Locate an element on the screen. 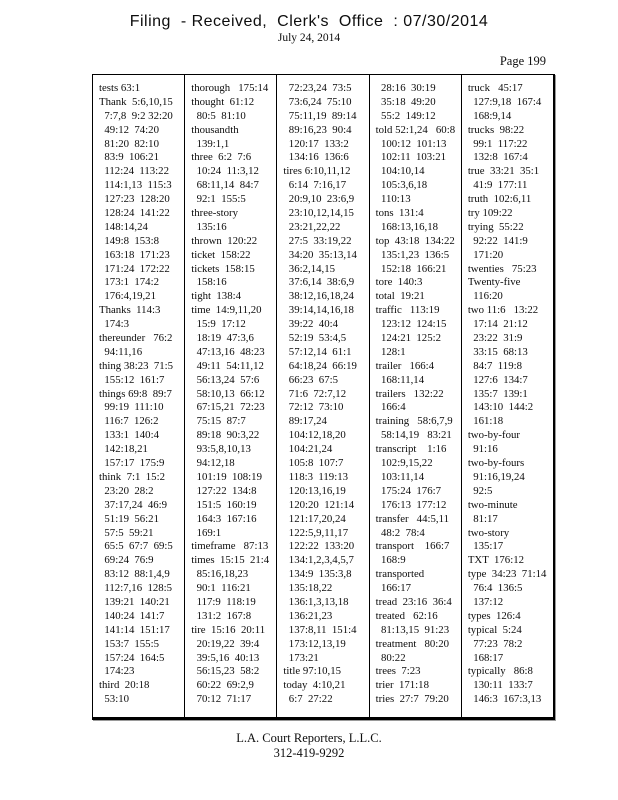 The height and width of the screenshot is (800, 618). index-line: 91:16,19,24 is located at coordinates (496, 476).